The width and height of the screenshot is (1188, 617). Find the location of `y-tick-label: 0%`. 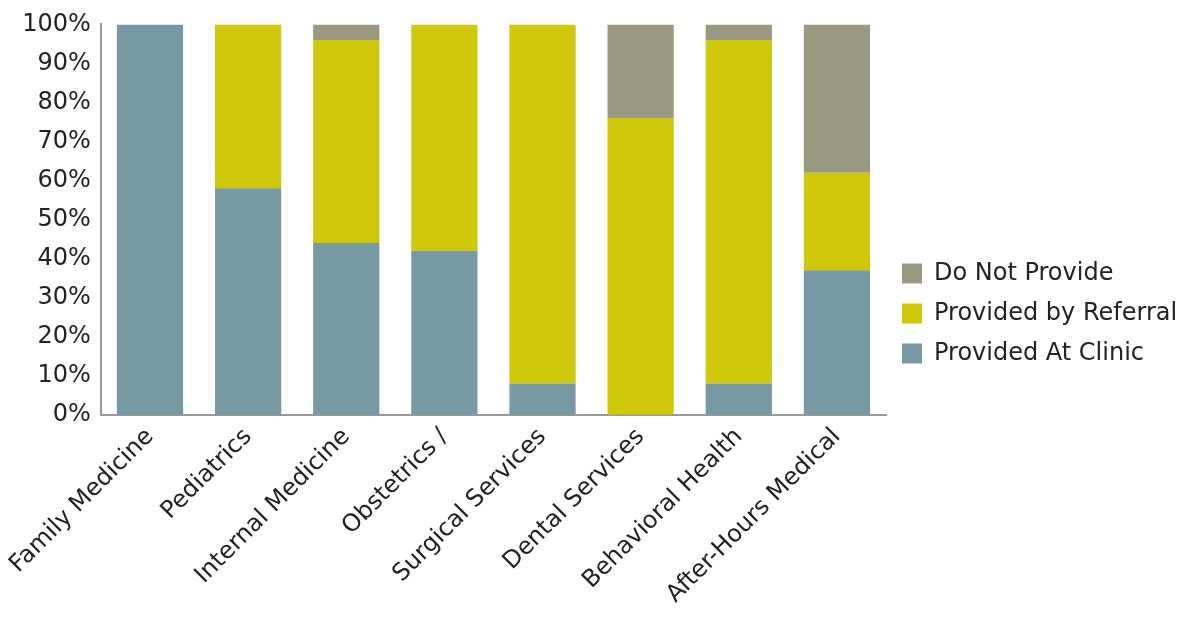

y-tick-label: 0% is located at coordinates (71, 412).